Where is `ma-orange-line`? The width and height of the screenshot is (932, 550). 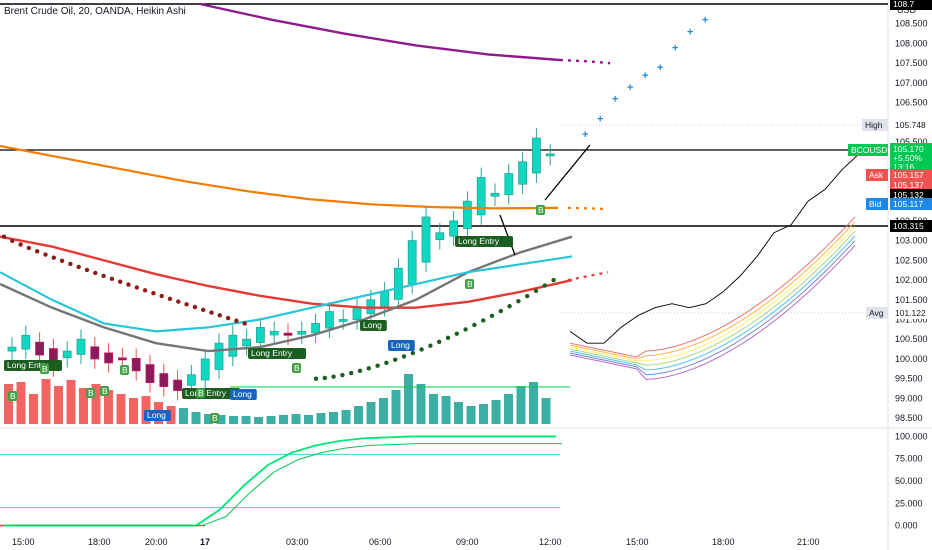 ma-orange-line is located at coordinates (279, 177).